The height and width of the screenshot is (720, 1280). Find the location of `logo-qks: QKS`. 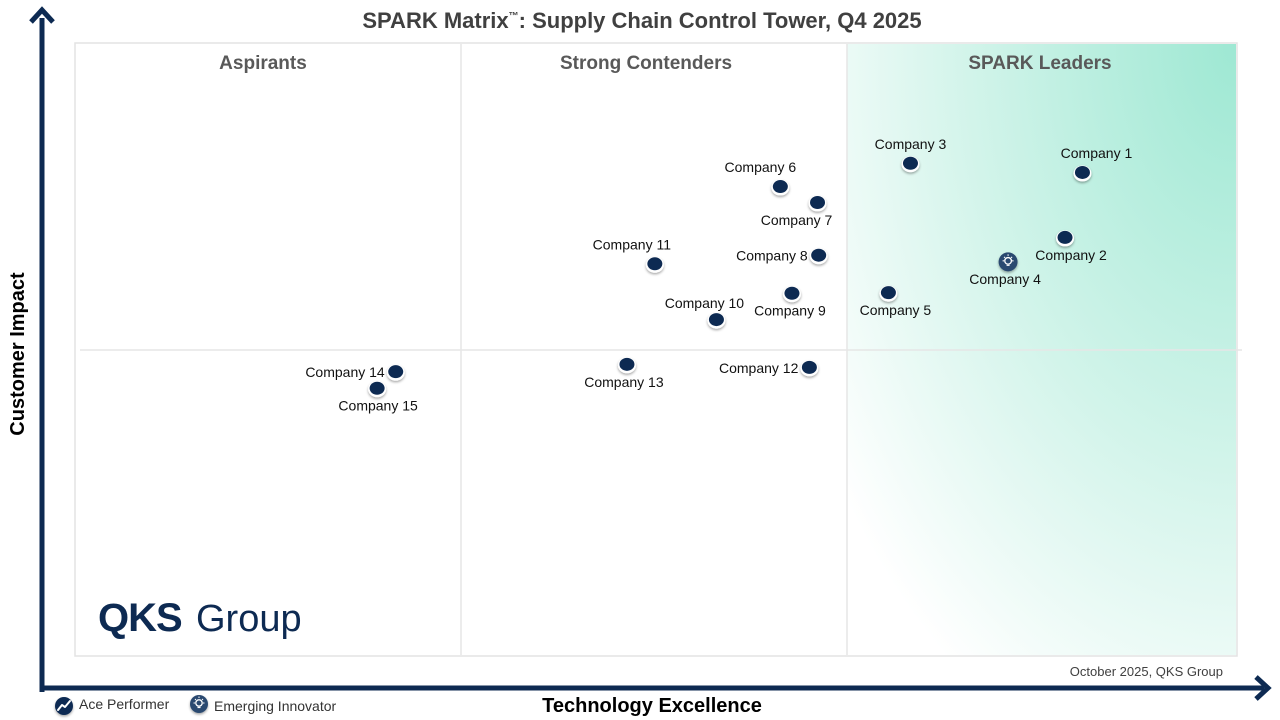

logo-qks: QKS is located at coordinates (140, 618).